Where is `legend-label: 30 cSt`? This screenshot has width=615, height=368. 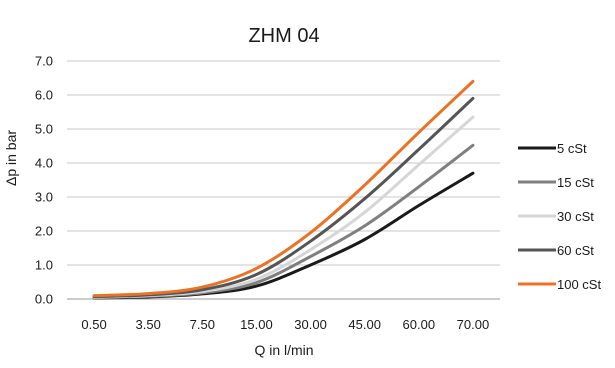
legend-label: 30 cSt is located at coordinates (575, 216).